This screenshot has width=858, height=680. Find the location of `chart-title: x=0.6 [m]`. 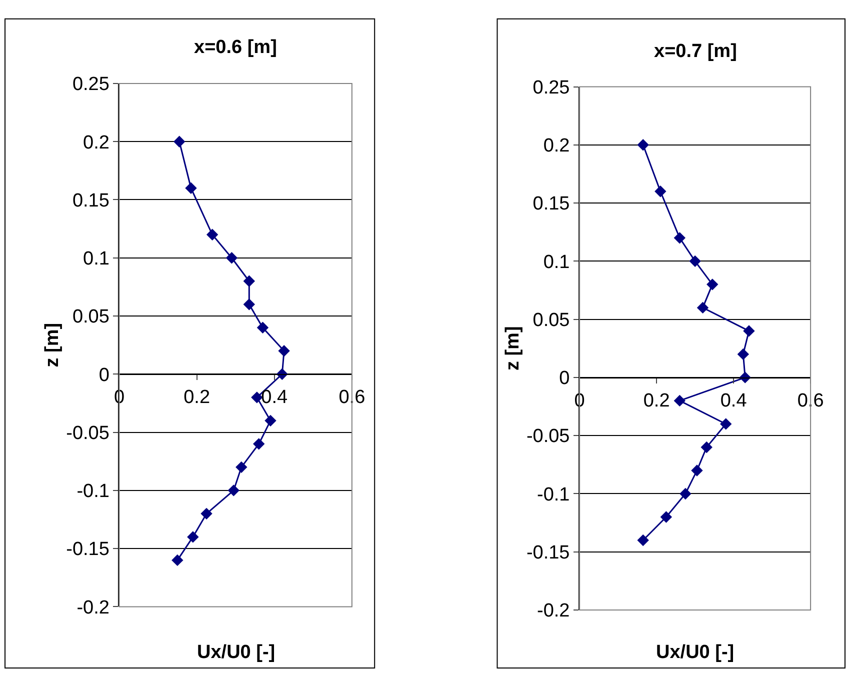

chart-title: x=0.6 [m] is located at coordinates (235, 47).